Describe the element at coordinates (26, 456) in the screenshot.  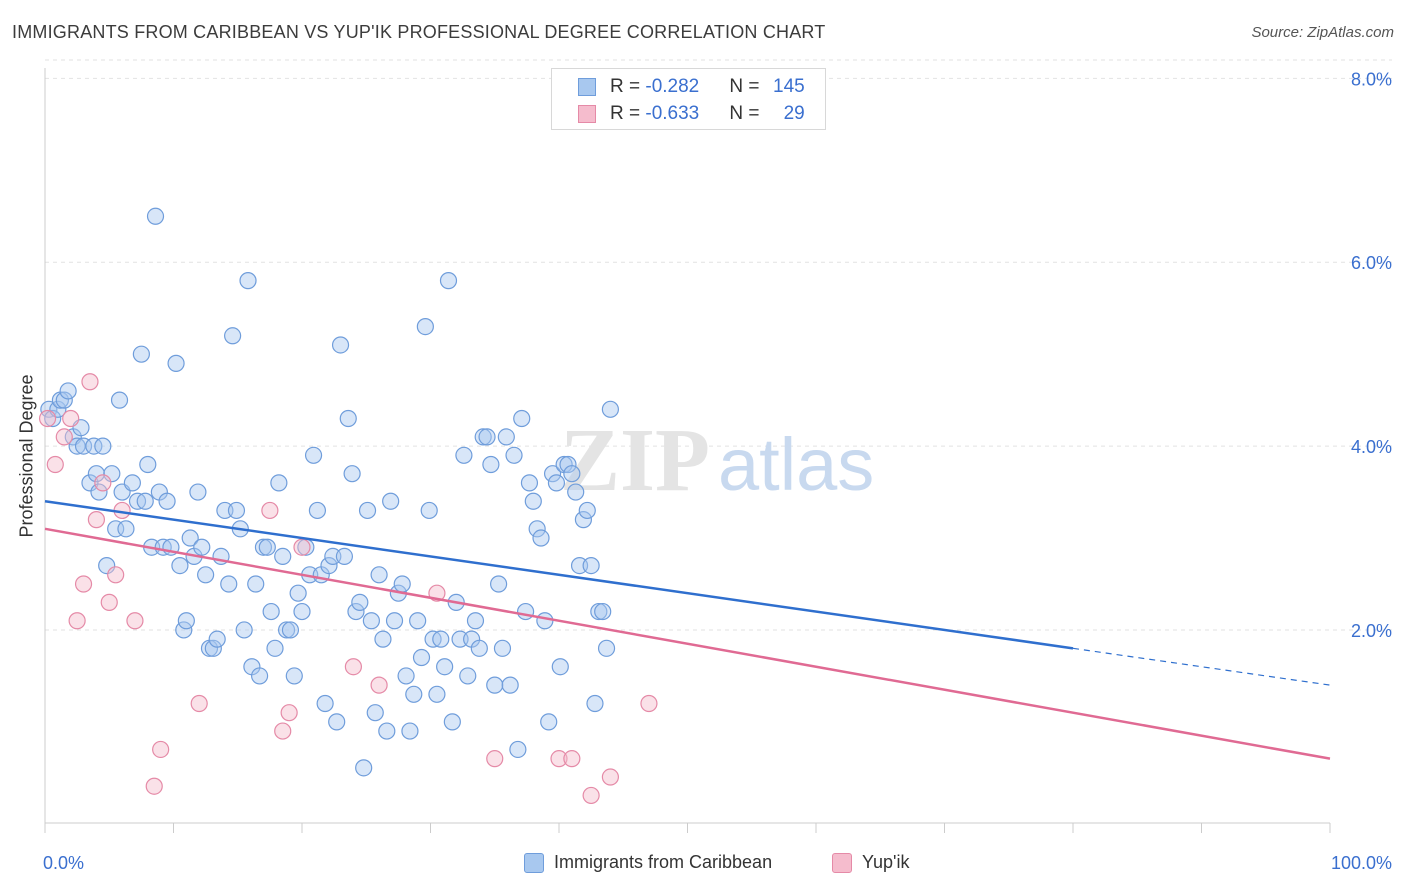
I see `y-axis-label: Professional Degree` at that location.